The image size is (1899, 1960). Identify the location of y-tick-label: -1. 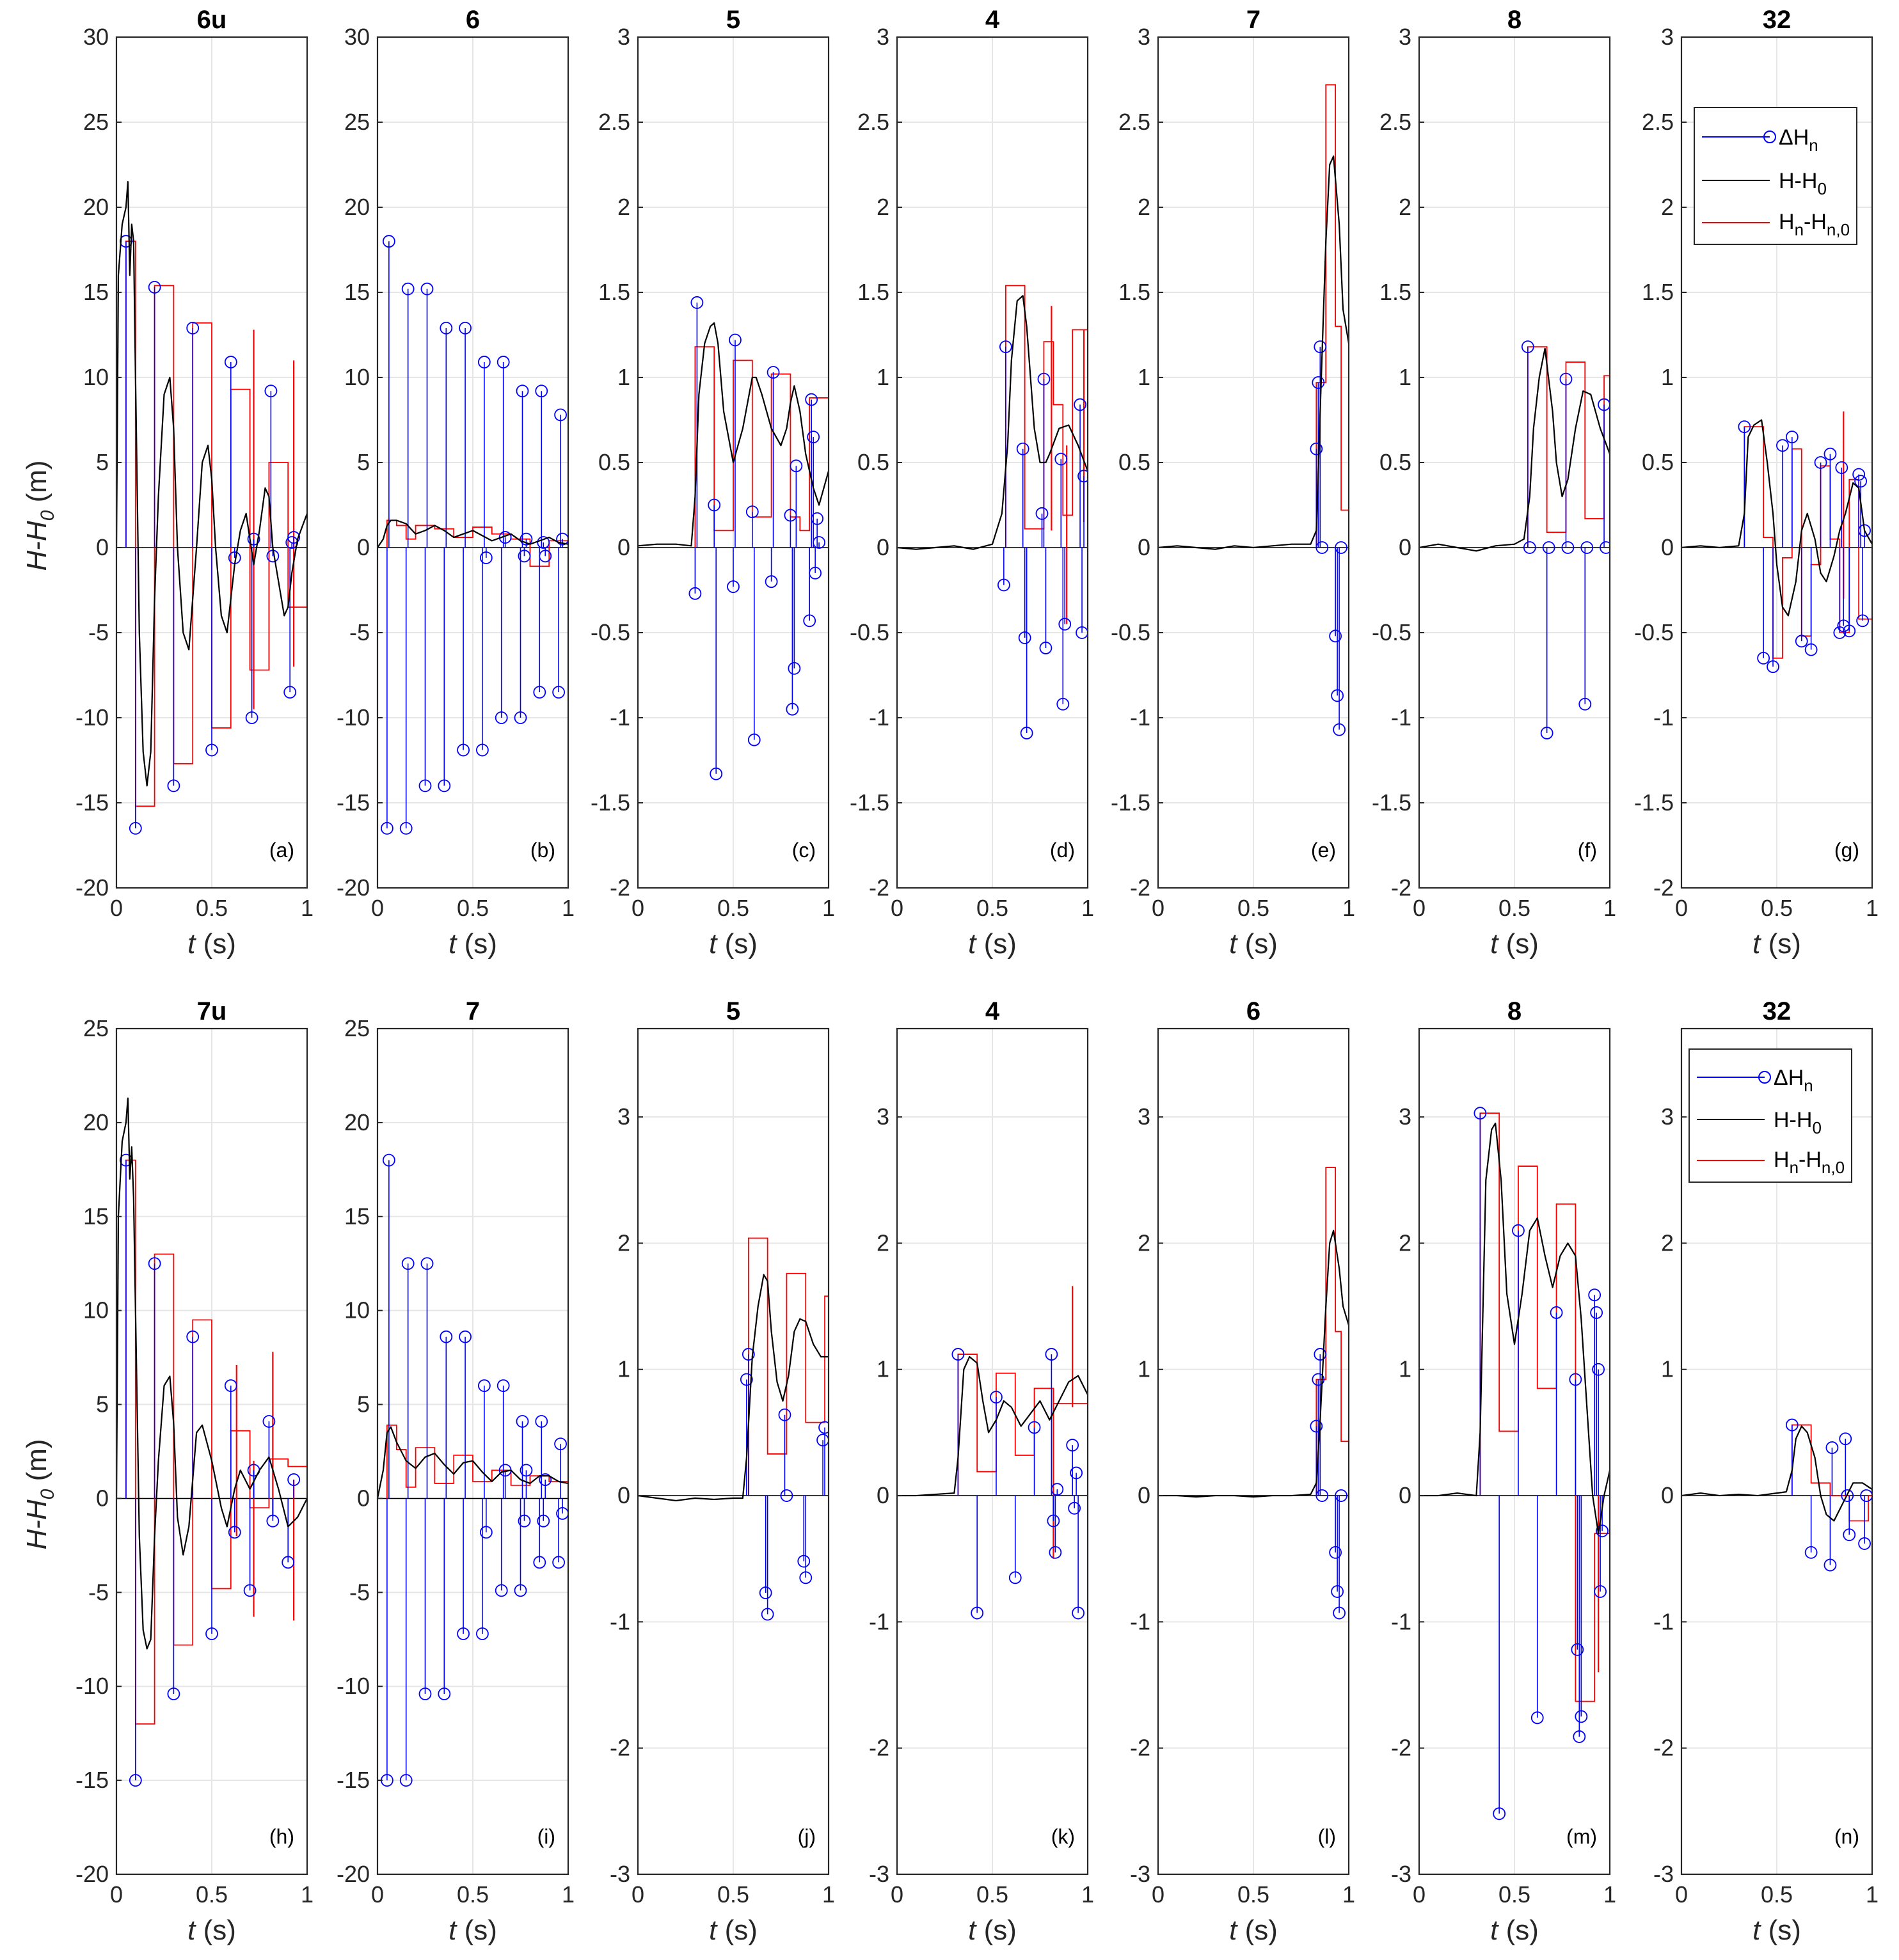
(1140, 1621).